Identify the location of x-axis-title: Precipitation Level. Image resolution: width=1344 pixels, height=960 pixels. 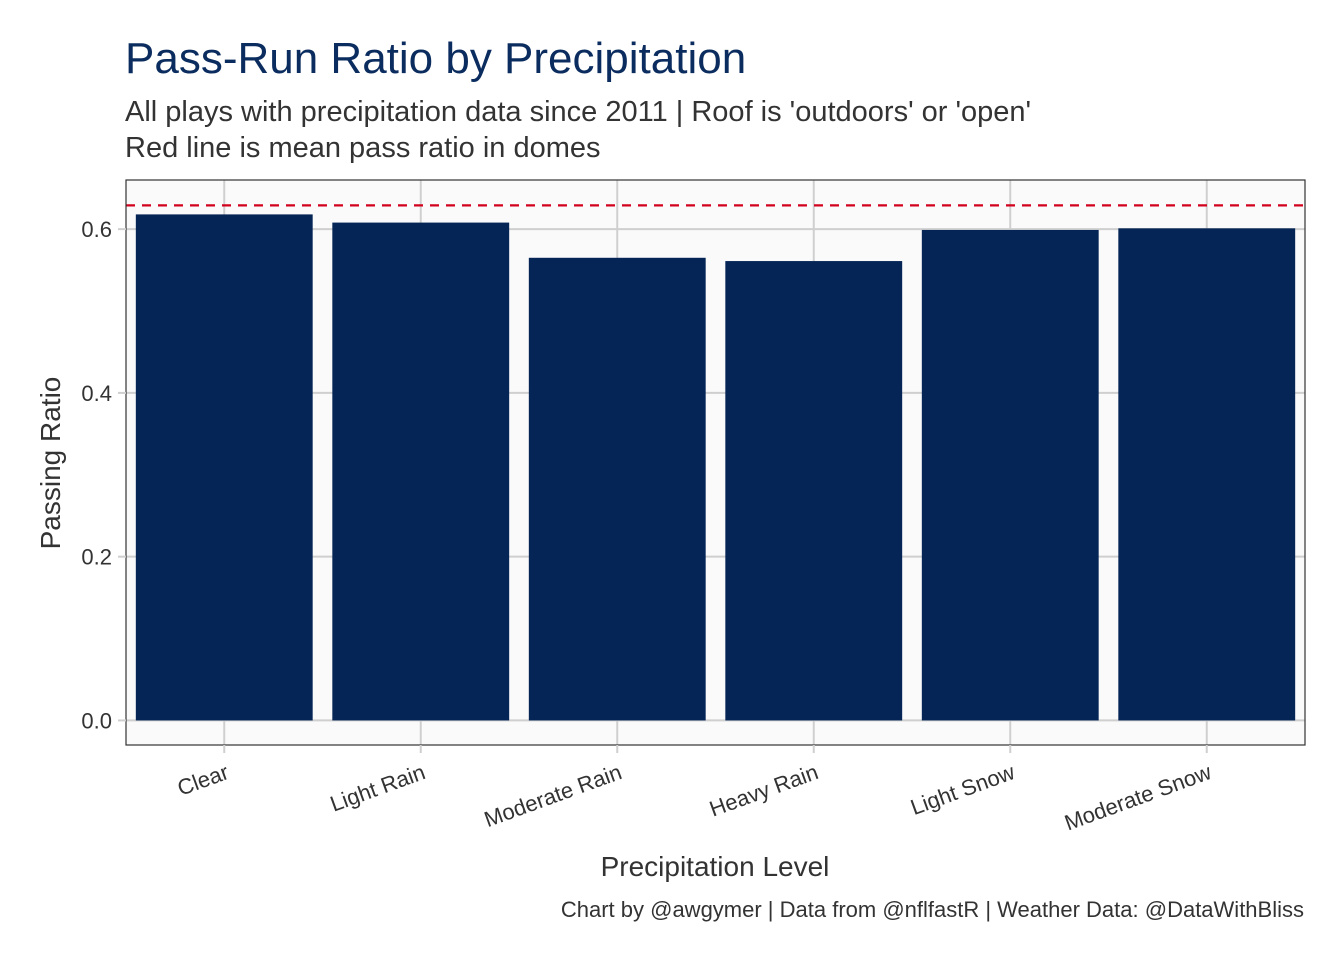
(715, 866).